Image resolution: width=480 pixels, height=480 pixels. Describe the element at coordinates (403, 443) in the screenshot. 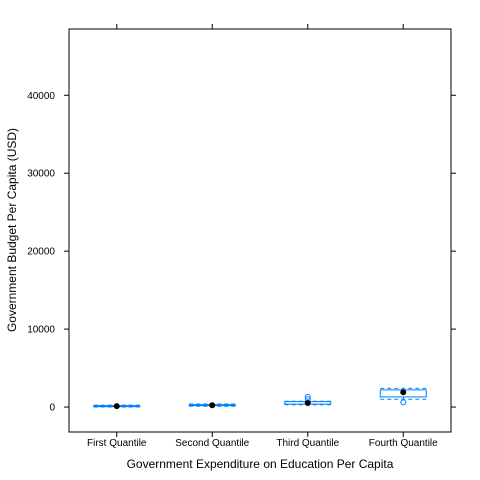

I see `x-tick-label: Fourth Quantile` at that location.